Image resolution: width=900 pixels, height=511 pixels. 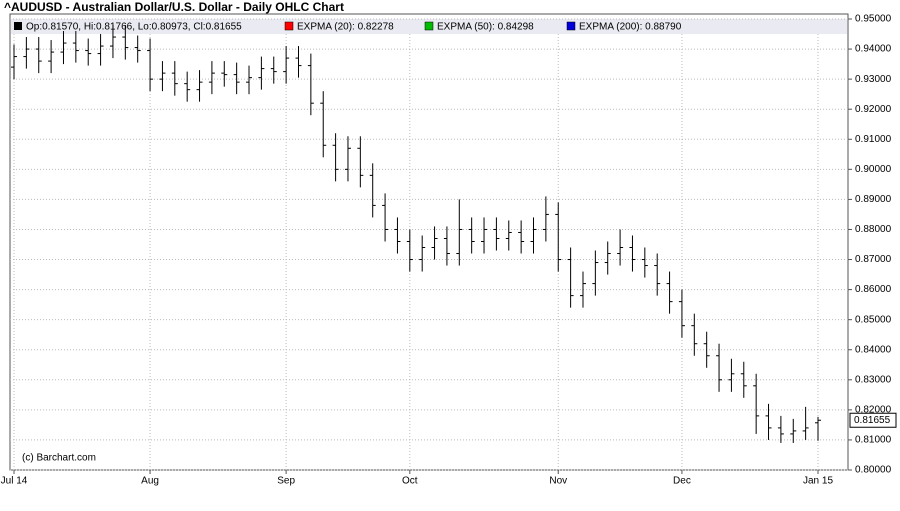 What do you see at coordinates (345, 27) in the screenshot?
I see `legend-label: EXPMA (20): 0.82278` at bounding box center [345, 27].